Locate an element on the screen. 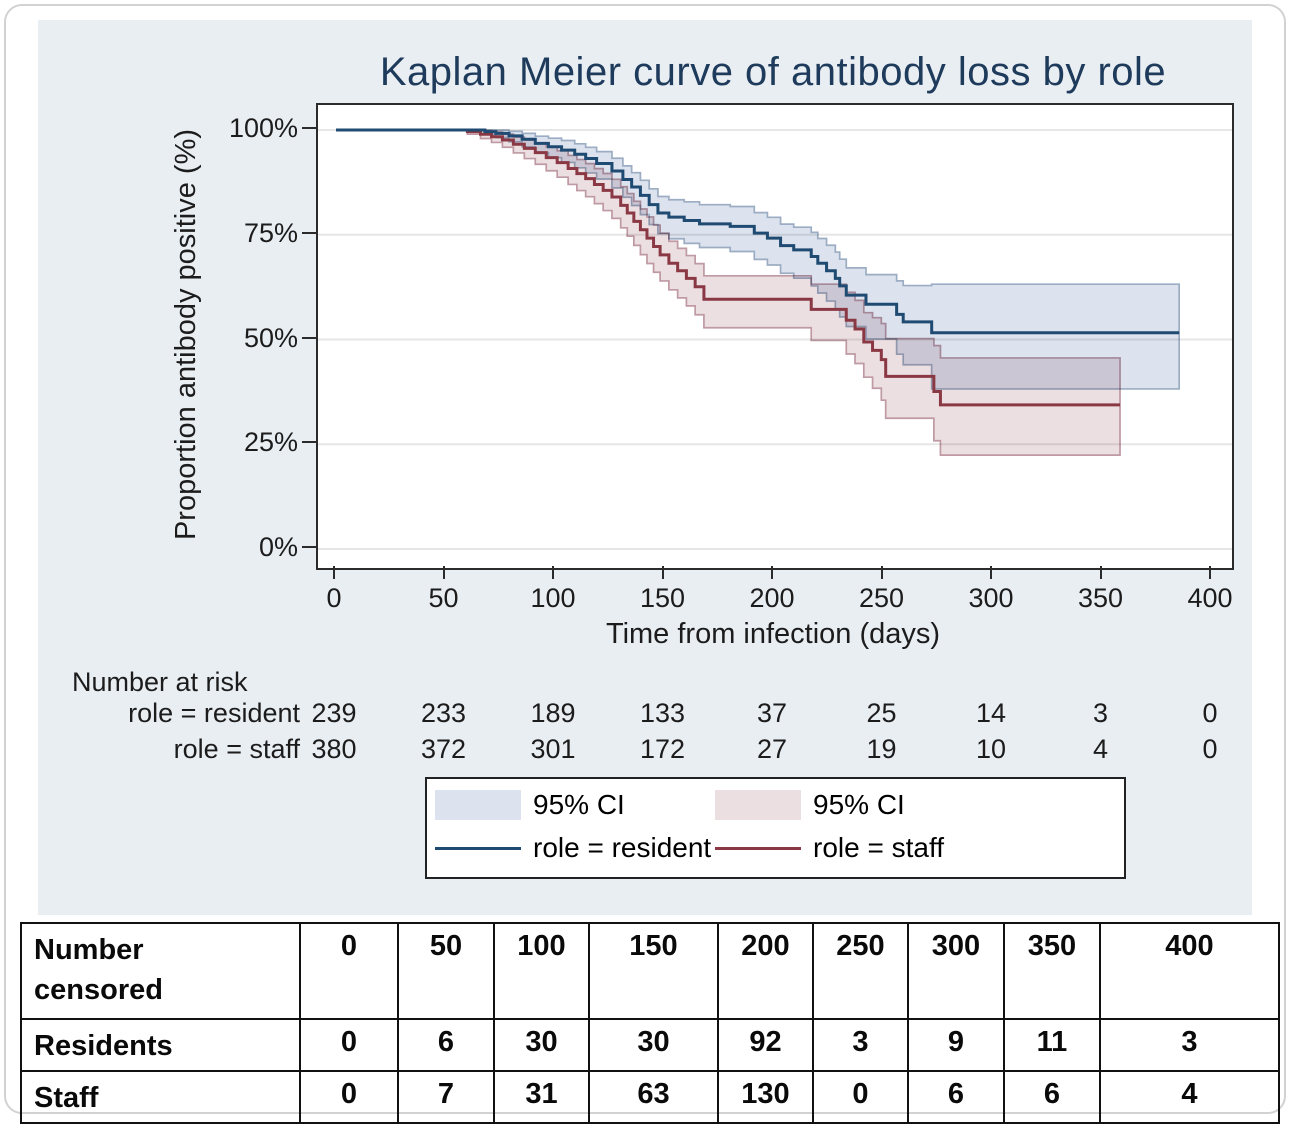 This screenshot has height=1124, width=1290. legend-label-ci-resident: 95% CI is located at coordinates (579, 804).